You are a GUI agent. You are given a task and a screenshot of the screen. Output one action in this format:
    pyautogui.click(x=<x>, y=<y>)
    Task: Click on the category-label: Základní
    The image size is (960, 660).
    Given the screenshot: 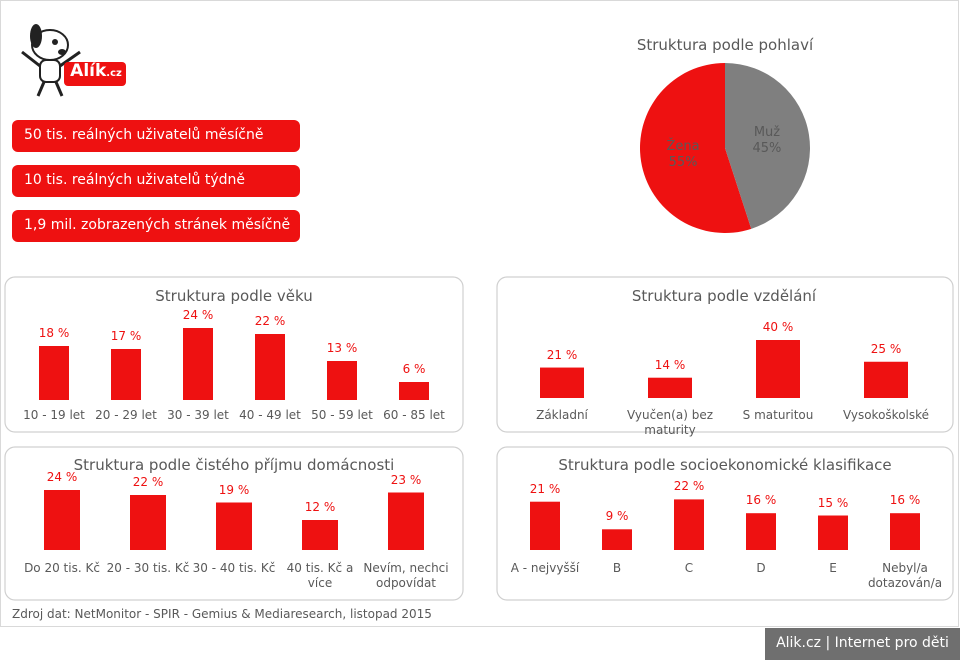 What is the action you would take?
    pyautogui.click(x=562, y=415)
    